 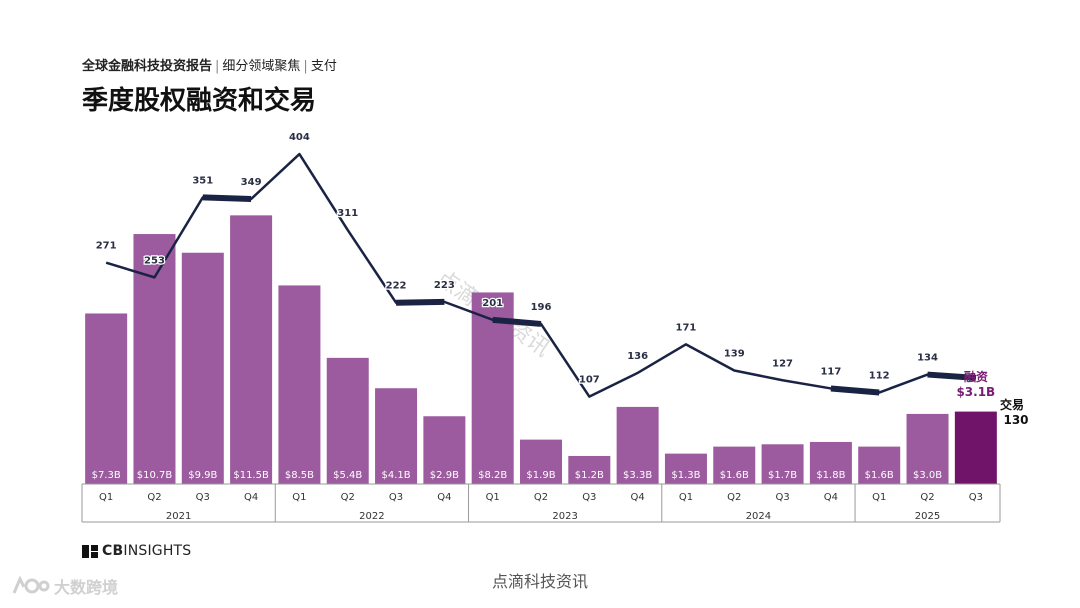 What do you see at coordinates (299, 475) in the screenshot?
I see `funding-value-label: $8.5B` at bounding box center [299, 475].